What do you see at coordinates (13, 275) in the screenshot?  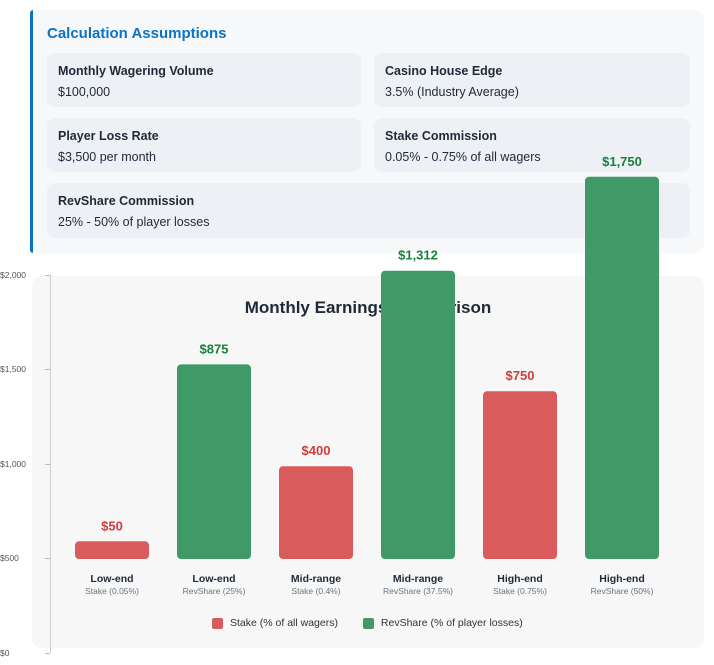 I see `y-tick-label: $2,000` at bounding box center [13, 275].